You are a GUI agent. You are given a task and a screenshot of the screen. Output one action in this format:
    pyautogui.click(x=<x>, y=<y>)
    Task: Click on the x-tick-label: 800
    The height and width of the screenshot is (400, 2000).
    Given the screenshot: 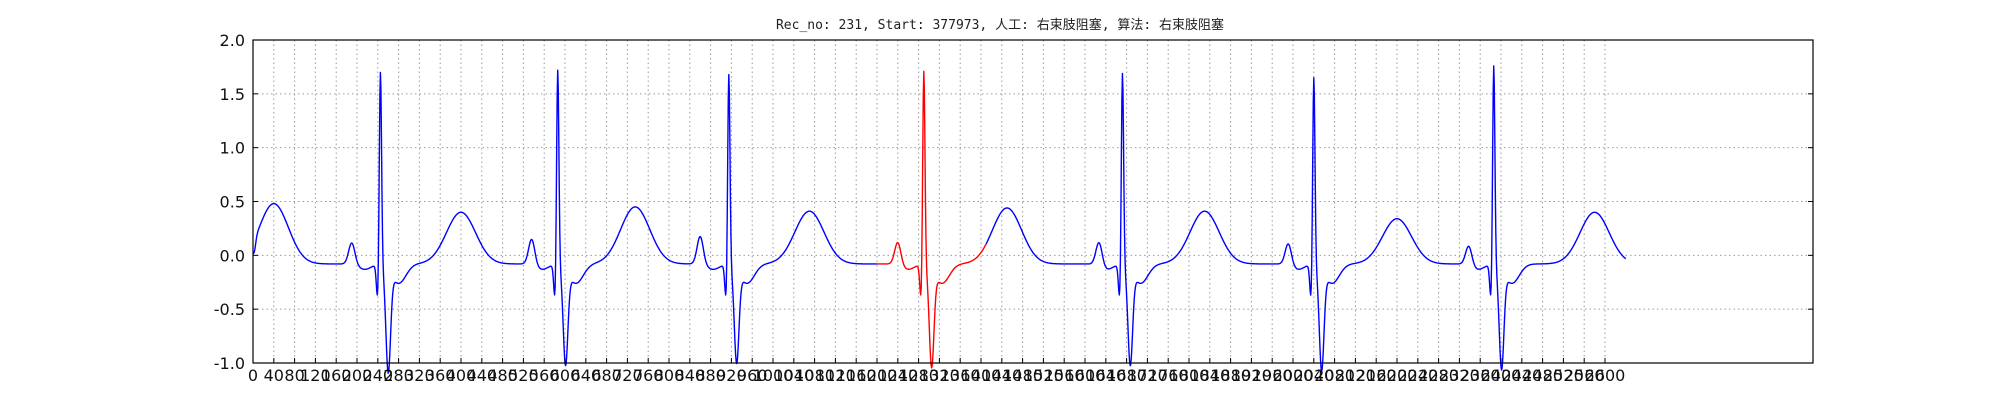 What is the action you would take?
    pyautogui.click(x=669, y=375)
    